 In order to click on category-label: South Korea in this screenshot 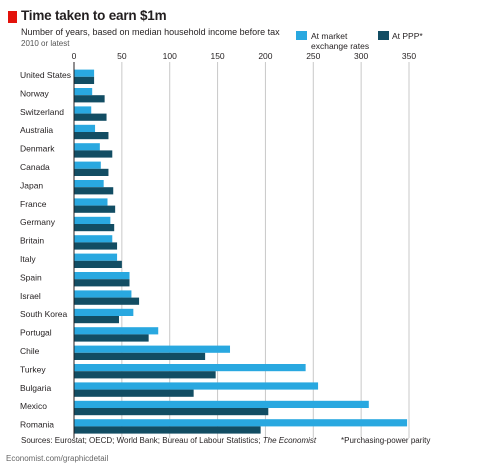, I will do `click(44, 314)`.